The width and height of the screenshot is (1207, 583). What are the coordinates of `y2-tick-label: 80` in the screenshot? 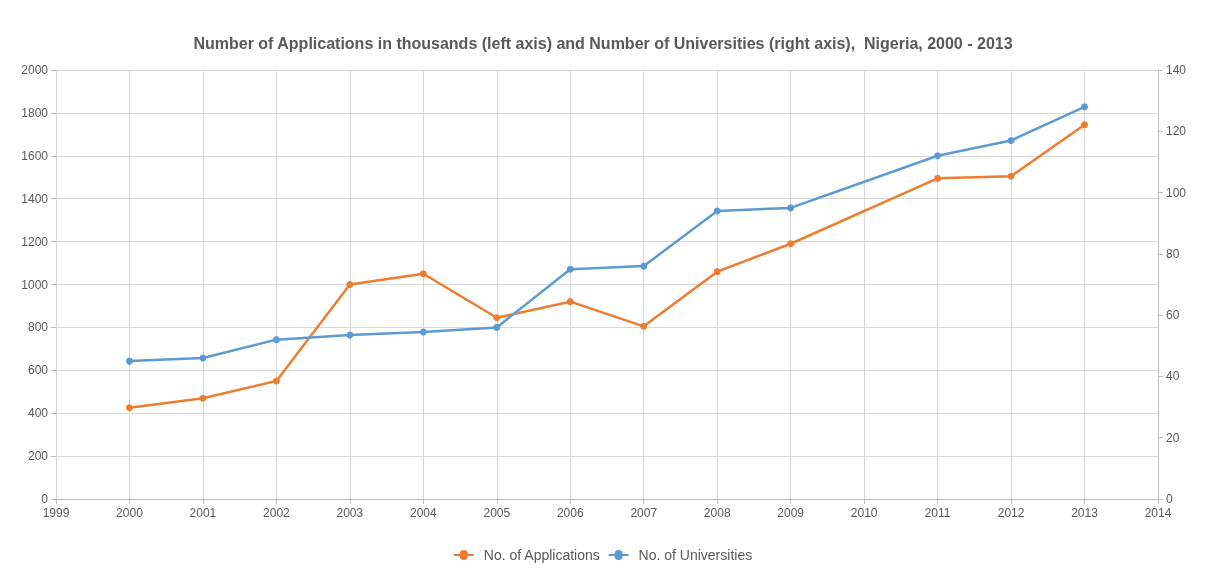 It's located at (1173, 253).